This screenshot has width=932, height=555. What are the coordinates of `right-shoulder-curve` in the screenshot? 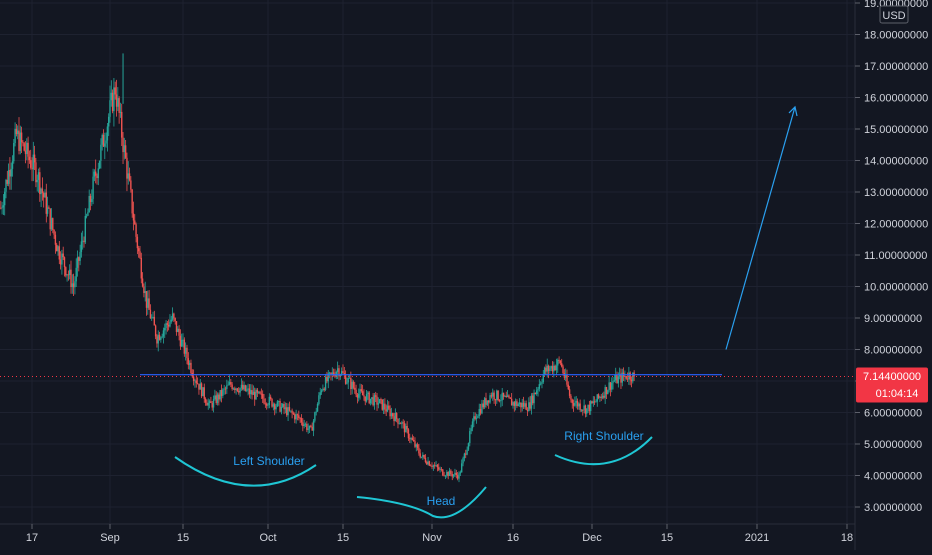 It's located at (603, 451).